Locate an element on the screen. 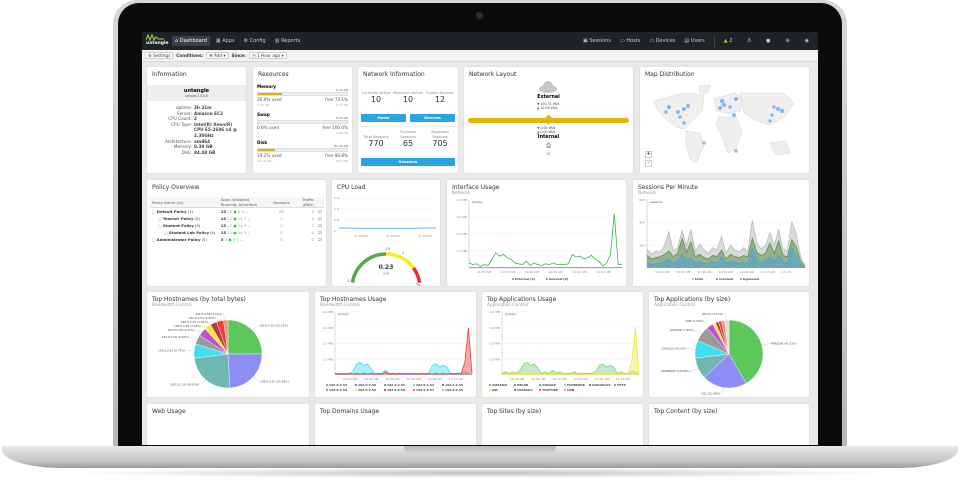  card-title: Top Applications (by size) is located at coordinates (692, 299).